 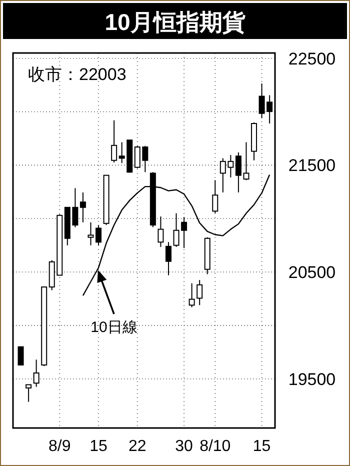 What do you see at coordinates (175, 22) in the screenshot?
I see `chart-title: 10月恒指期貨` at bounding box center [175, 22].